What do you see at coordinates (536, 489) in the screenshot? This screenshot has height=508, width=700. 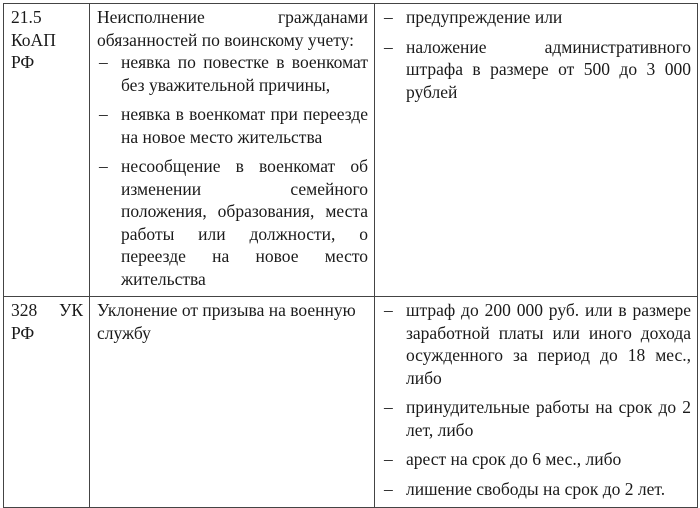 I see `list-item: лишение свободы на срок до 2 лет.` at bounding box center [536, 489].